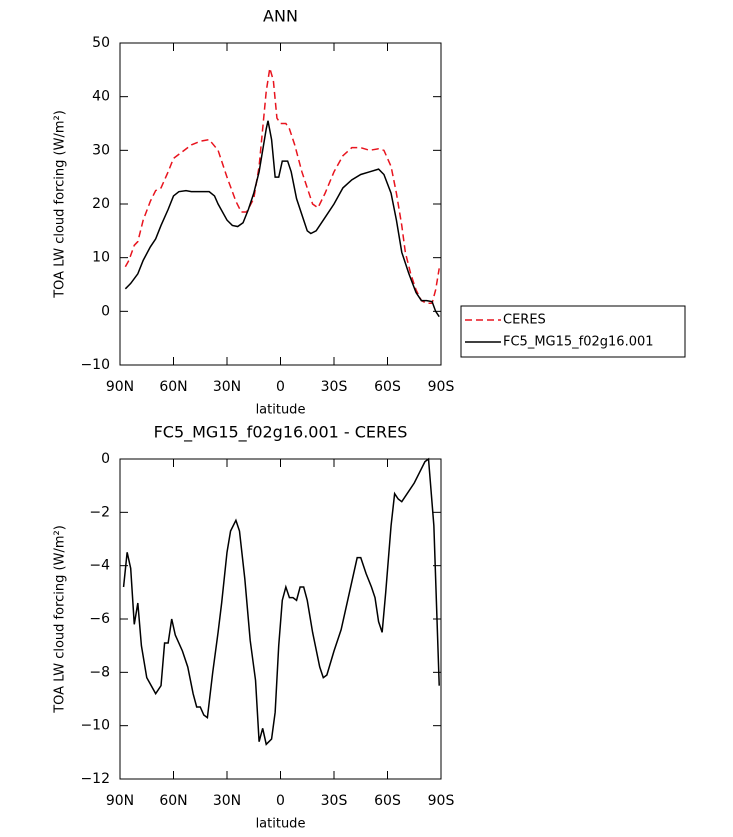  What do you see at coordinates (281, 433) in the screenshot?
I see `chart-title: FC5_MG15_f02g16.001 - CERES` at bounding box center [281, 433].